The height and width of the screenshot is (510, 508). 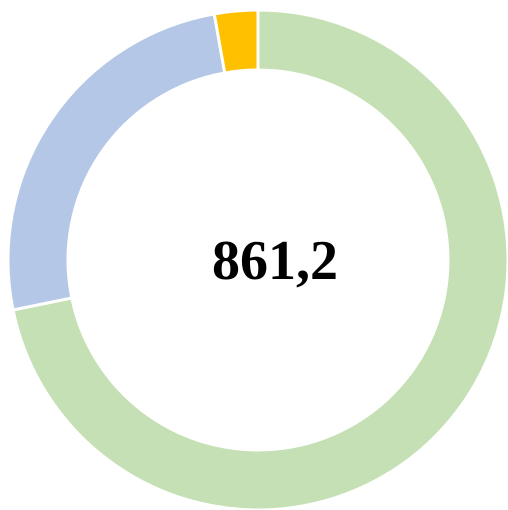 I want to click on donut-slice, so click(x=236, y=41).